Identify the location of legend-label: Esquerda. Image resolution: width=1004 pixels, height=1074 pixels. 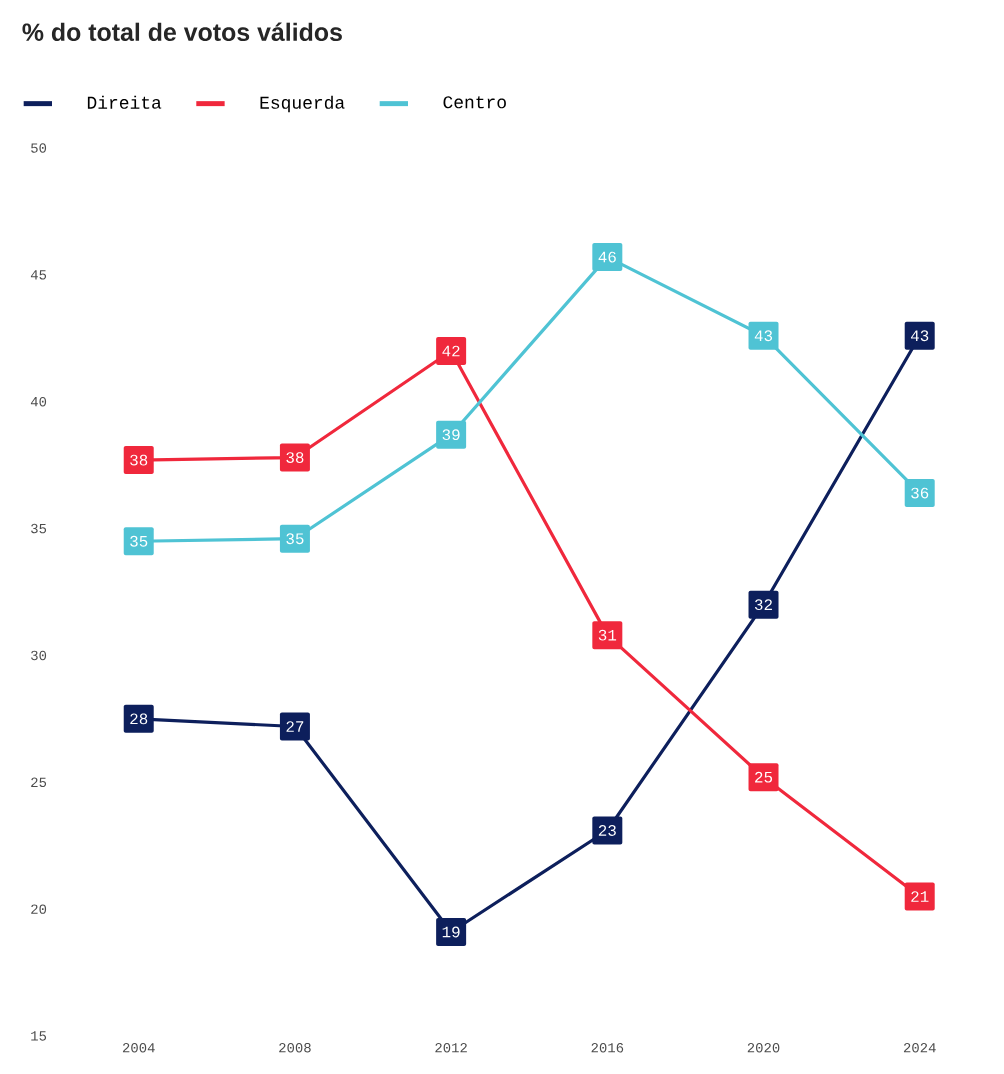
(302, 104).